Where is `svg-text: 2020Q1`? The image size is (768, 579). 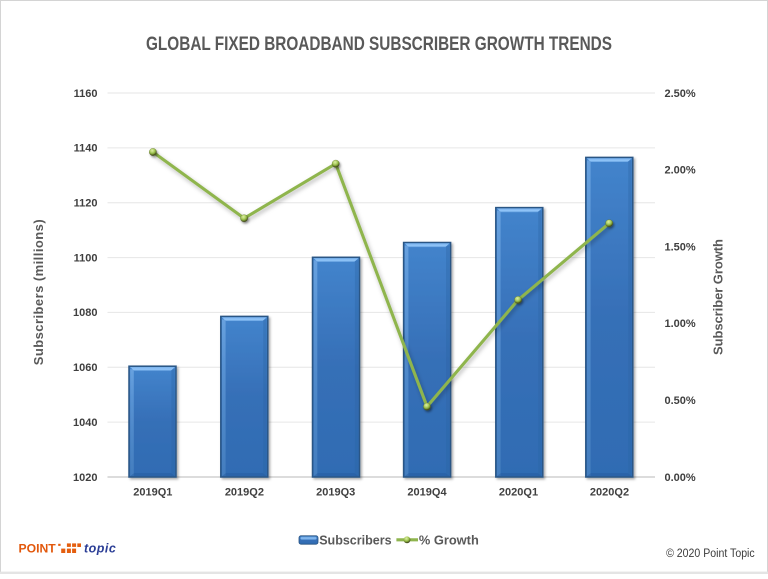
svg-text: 2020Q1 is located at coordinates (518, 493).